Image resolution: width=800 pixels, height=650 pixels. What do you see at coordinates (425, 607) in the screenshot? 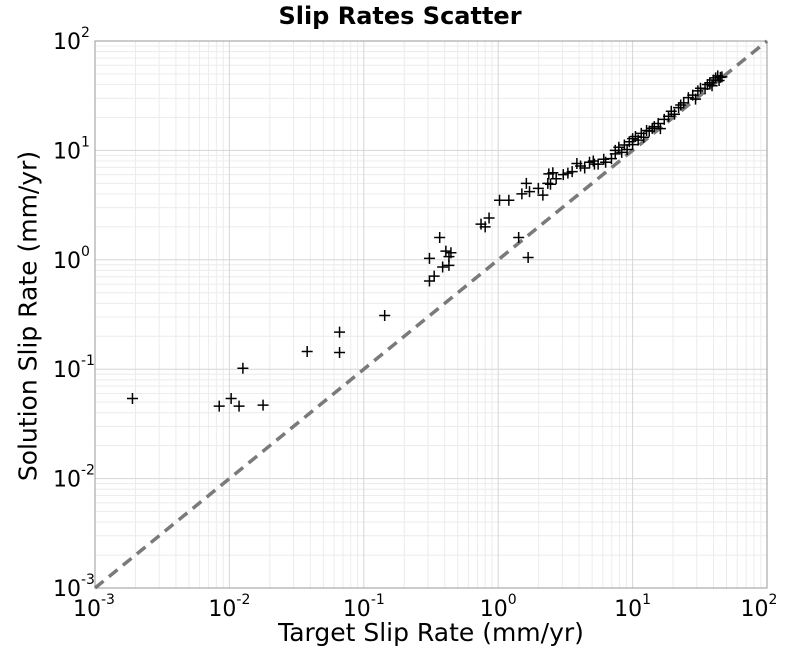
I see `x-tick-labels: 10⁻³ 10⁻² 10⁻¹ 10⁰ 10¹ 10²` at bounding box center [425, 607].